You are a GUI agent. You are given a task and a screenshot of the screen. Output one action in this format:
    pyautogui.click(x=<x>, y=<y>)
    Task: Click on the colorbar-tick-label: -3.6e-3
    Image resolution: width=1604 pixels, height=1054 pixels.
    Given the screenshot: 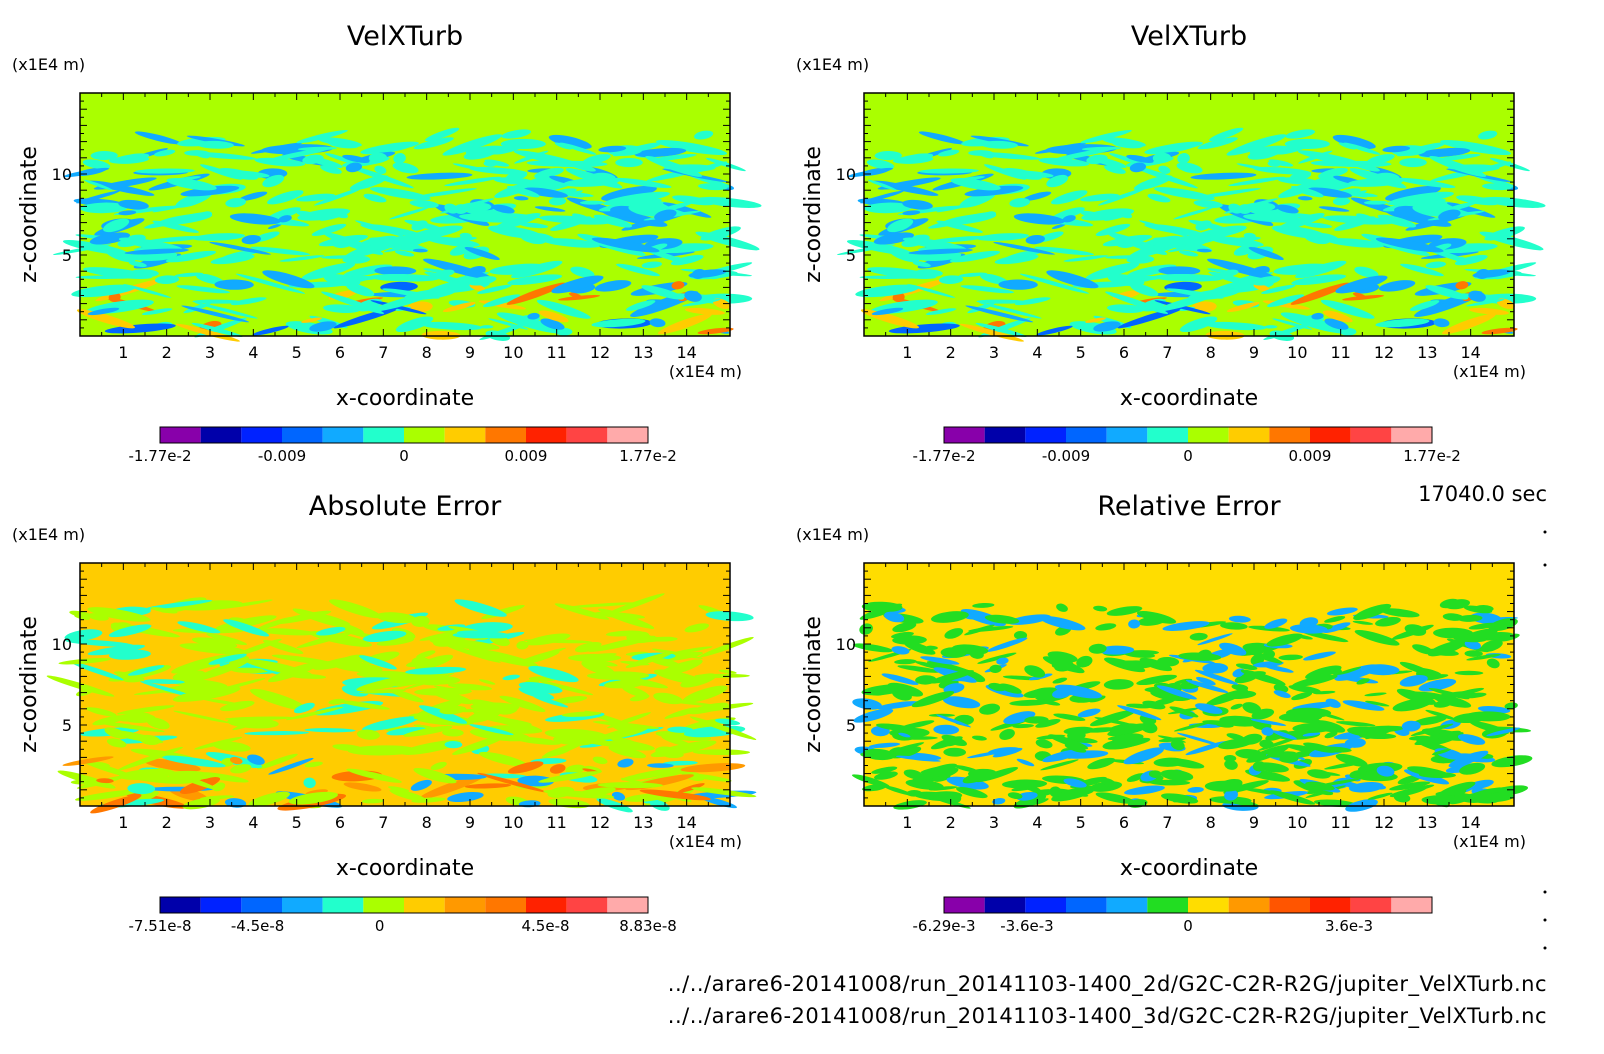 What is the action you would take?
    pyautogui.click(x=1026, y=926)
    